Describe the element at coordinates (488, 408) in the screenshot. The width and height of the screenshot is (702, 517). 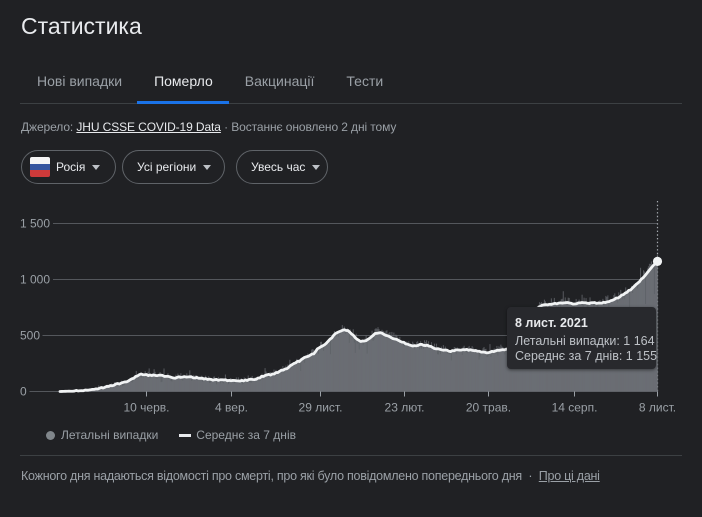
I see `svg-text: 20 трав.` at that location.